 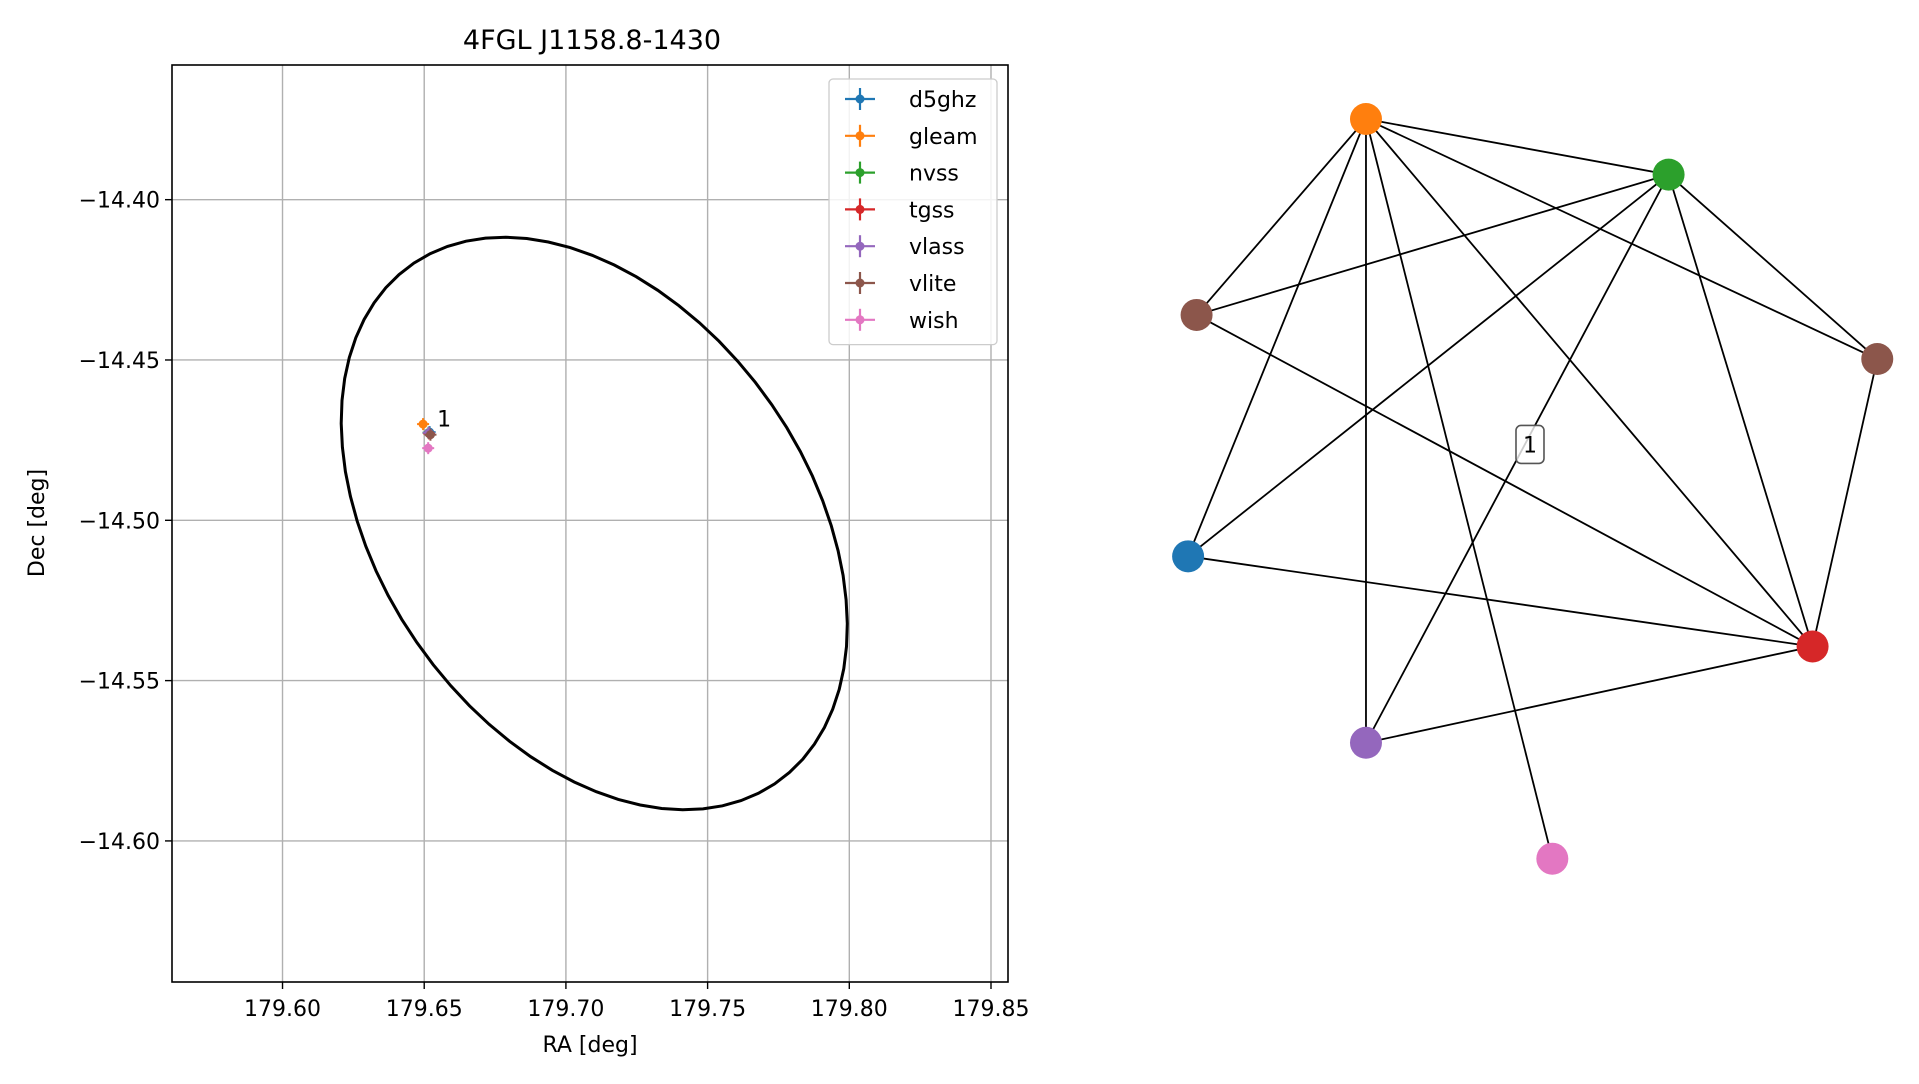 I want to click on error-ellipse, so click(x=594, y=523).